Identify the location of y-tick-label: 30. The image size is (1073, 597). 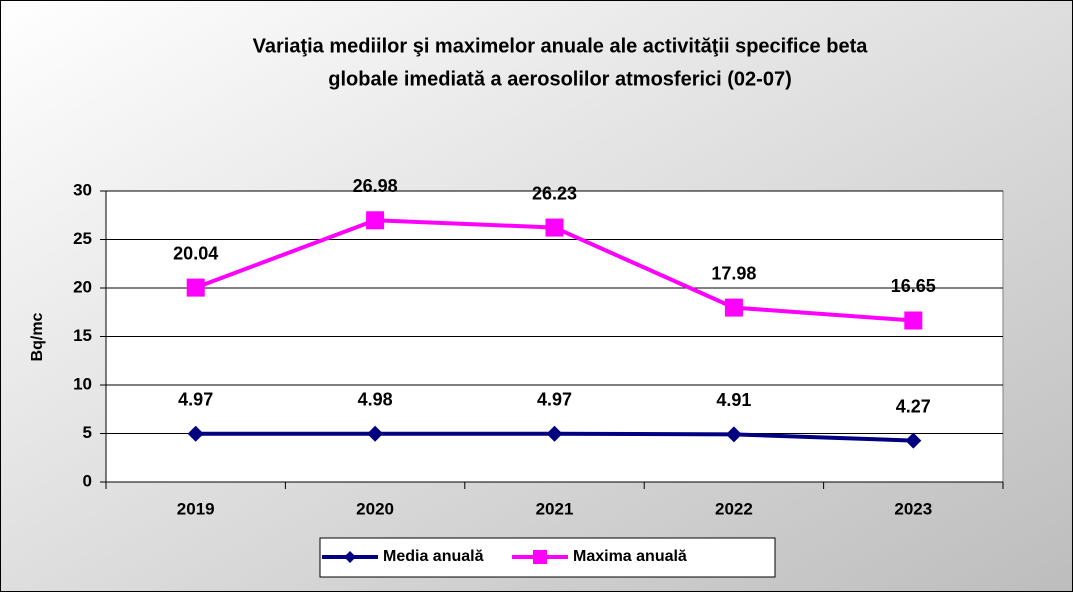
(82, 189).